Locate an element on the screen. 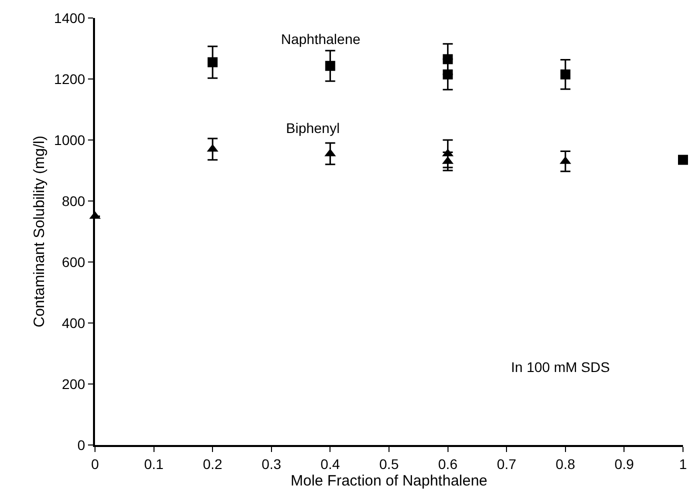 The image size is (697, 497). y-tick-label: 800 is located at coordinates (74, 200).